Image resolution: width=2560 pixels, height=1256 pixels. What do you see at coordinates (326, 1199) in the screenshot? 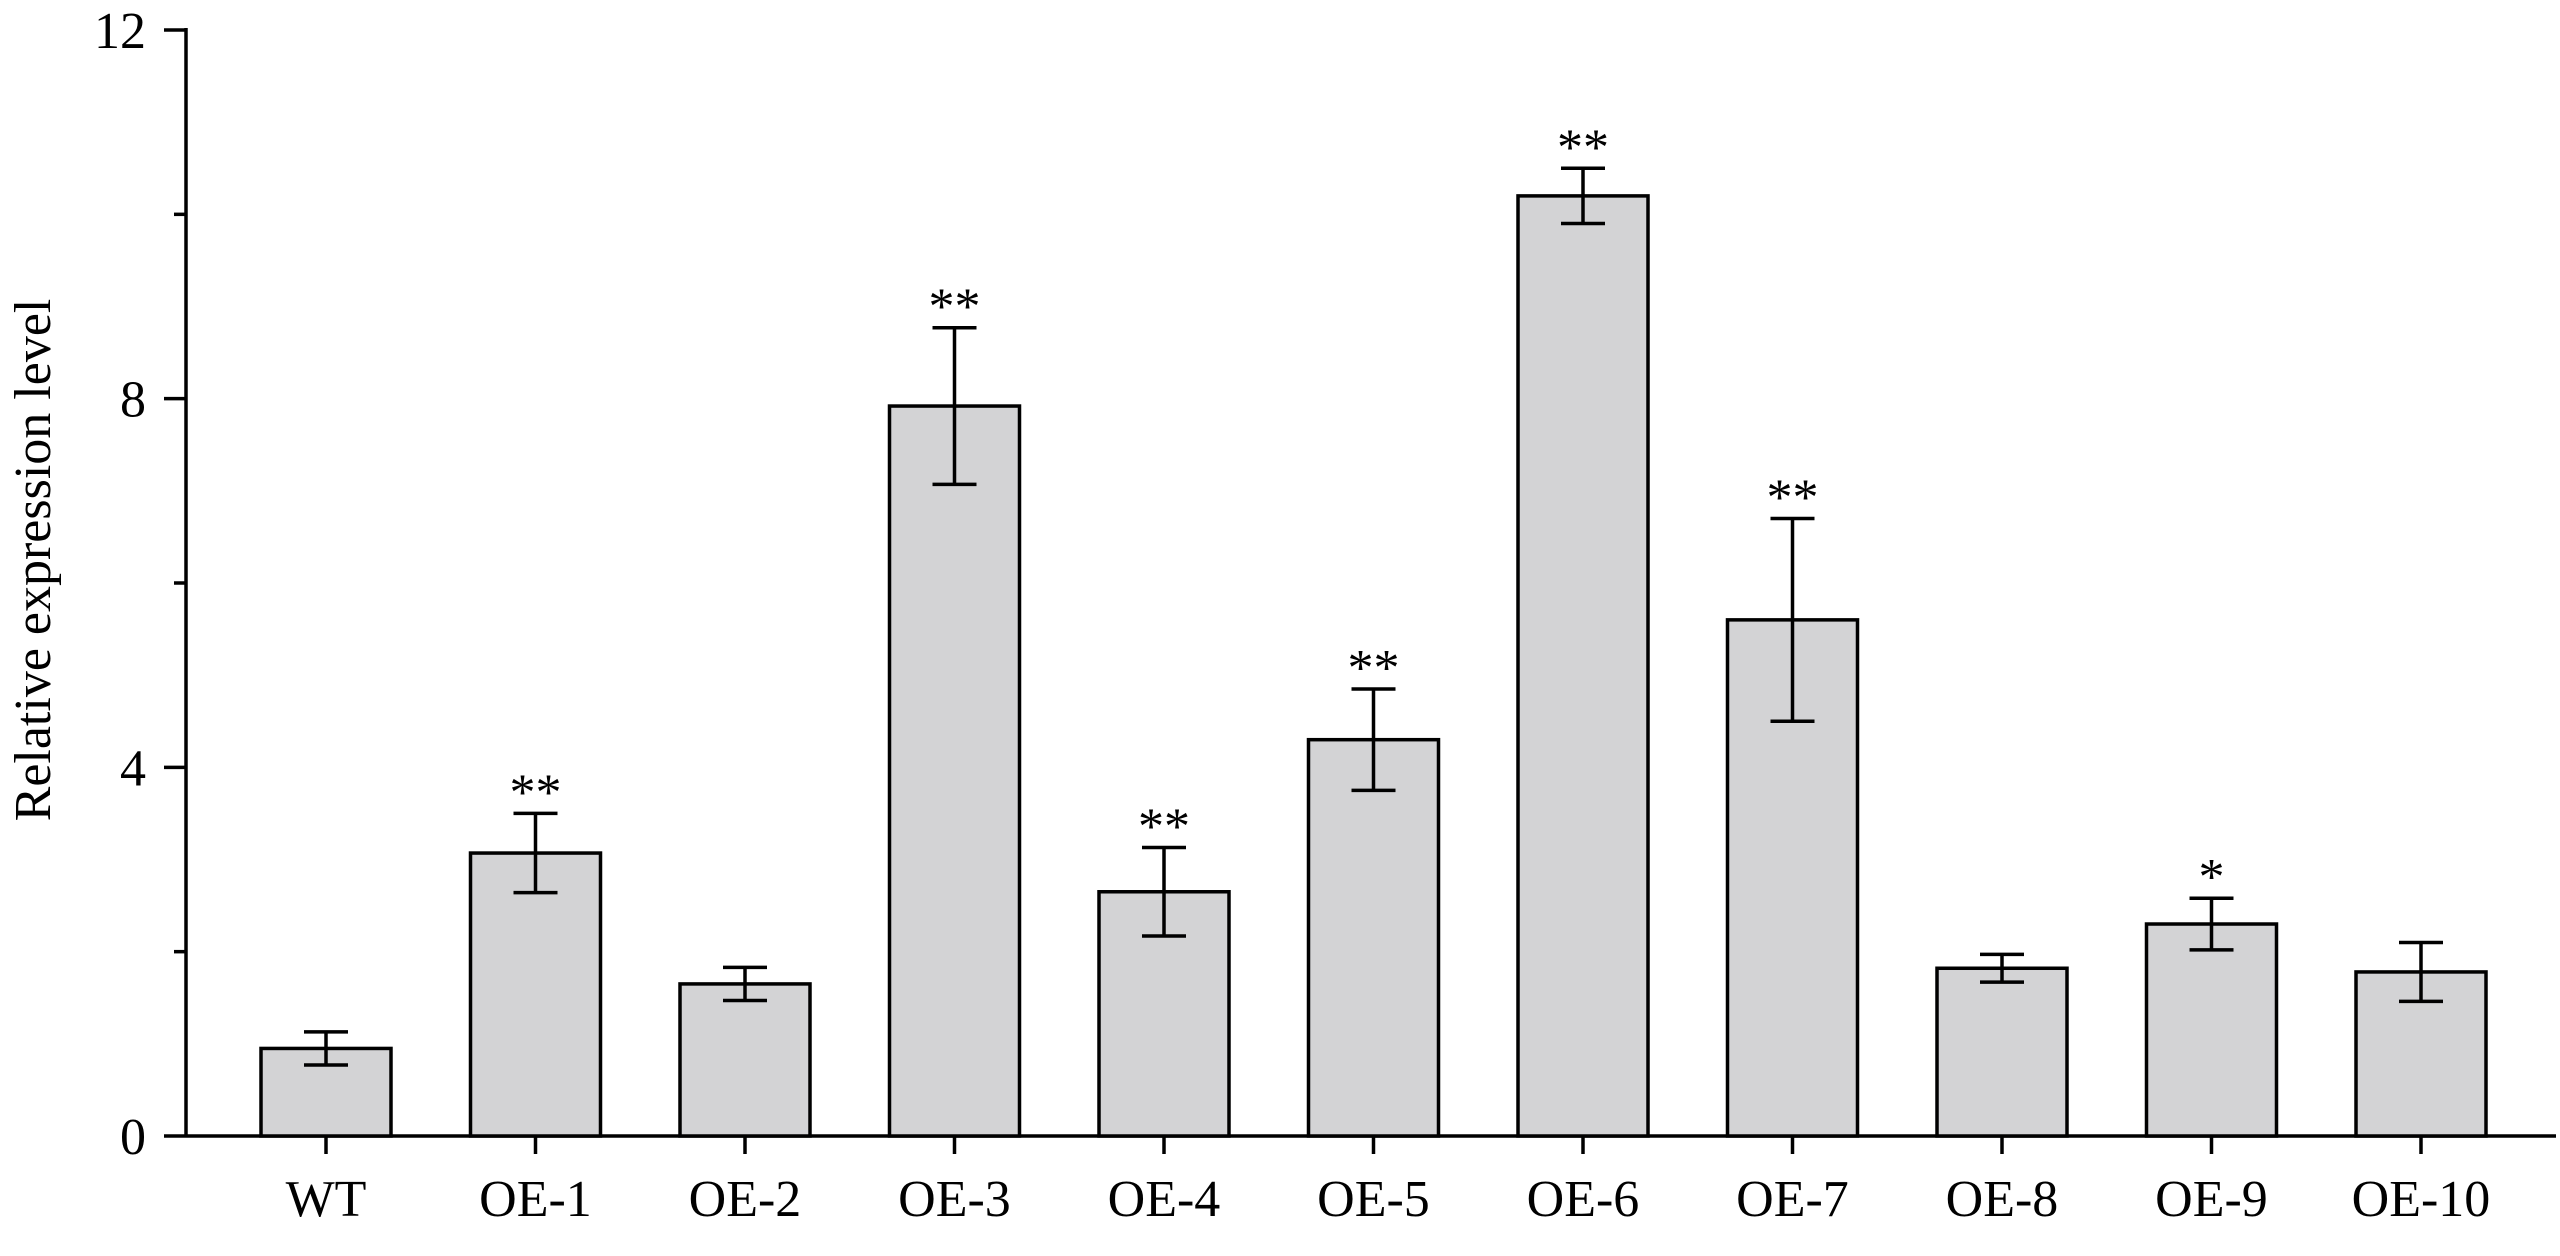
I see `x-tick-label: WT` at bounding box center [326, 1199].